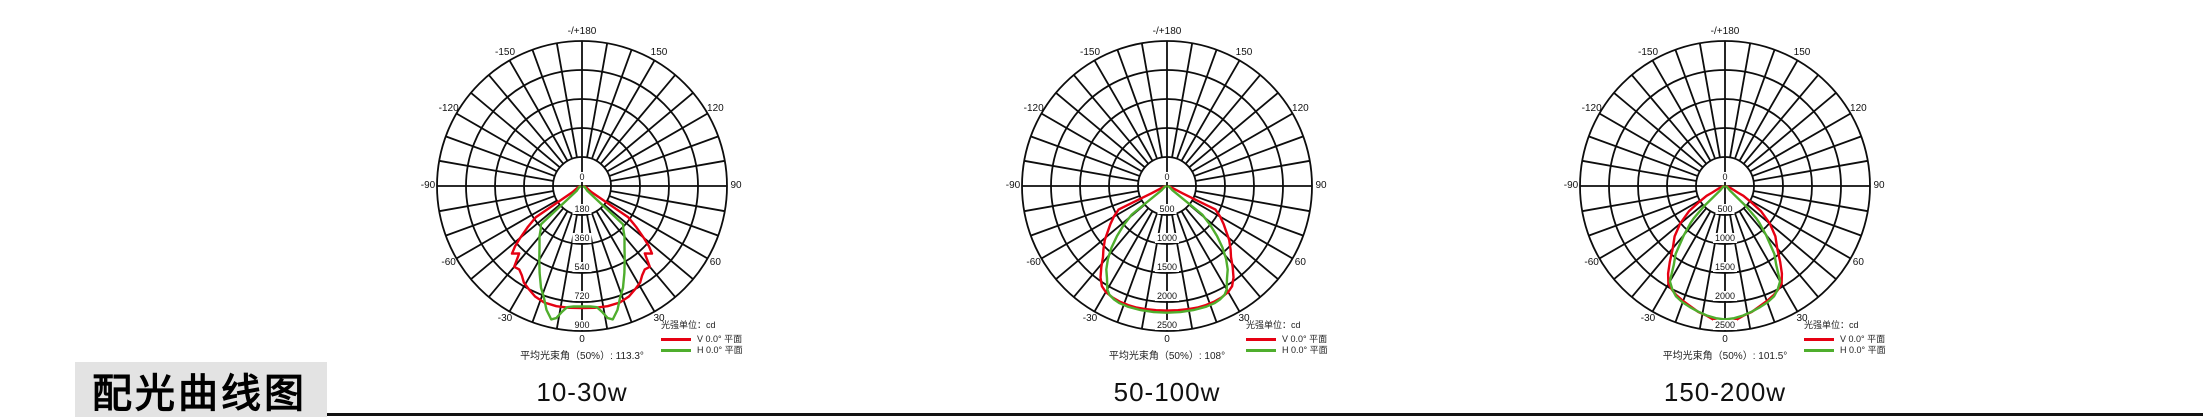  I want to click on wattage-label: 150-200w, so click(1725, 392).